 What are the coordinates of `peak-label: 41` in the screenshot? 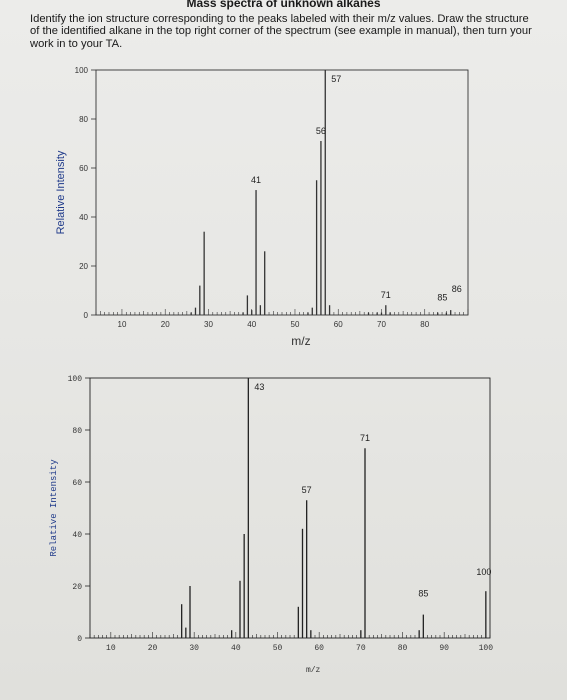 It's located at (256, 180).